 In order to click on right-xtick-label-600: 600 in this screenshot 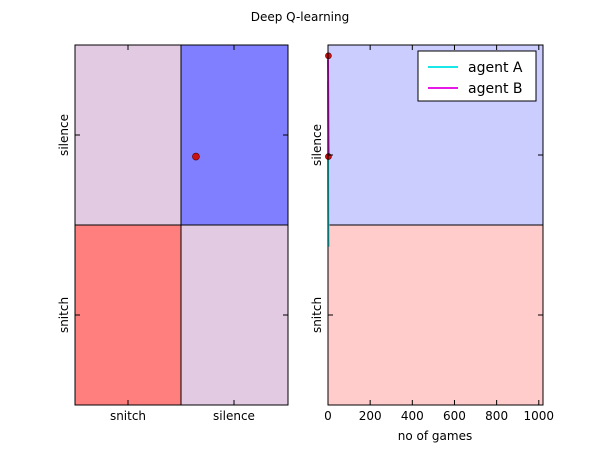, I will do `click(454, 416)`.